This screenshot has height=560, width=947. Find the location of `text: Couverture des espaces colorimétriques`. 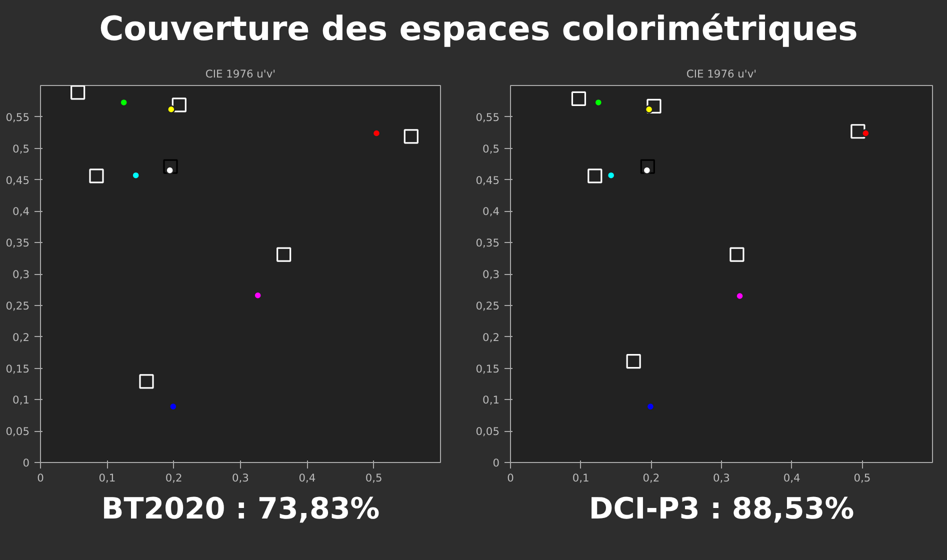

text: Couverture des espaces colorimétriques is located at coordinates (478, 29).